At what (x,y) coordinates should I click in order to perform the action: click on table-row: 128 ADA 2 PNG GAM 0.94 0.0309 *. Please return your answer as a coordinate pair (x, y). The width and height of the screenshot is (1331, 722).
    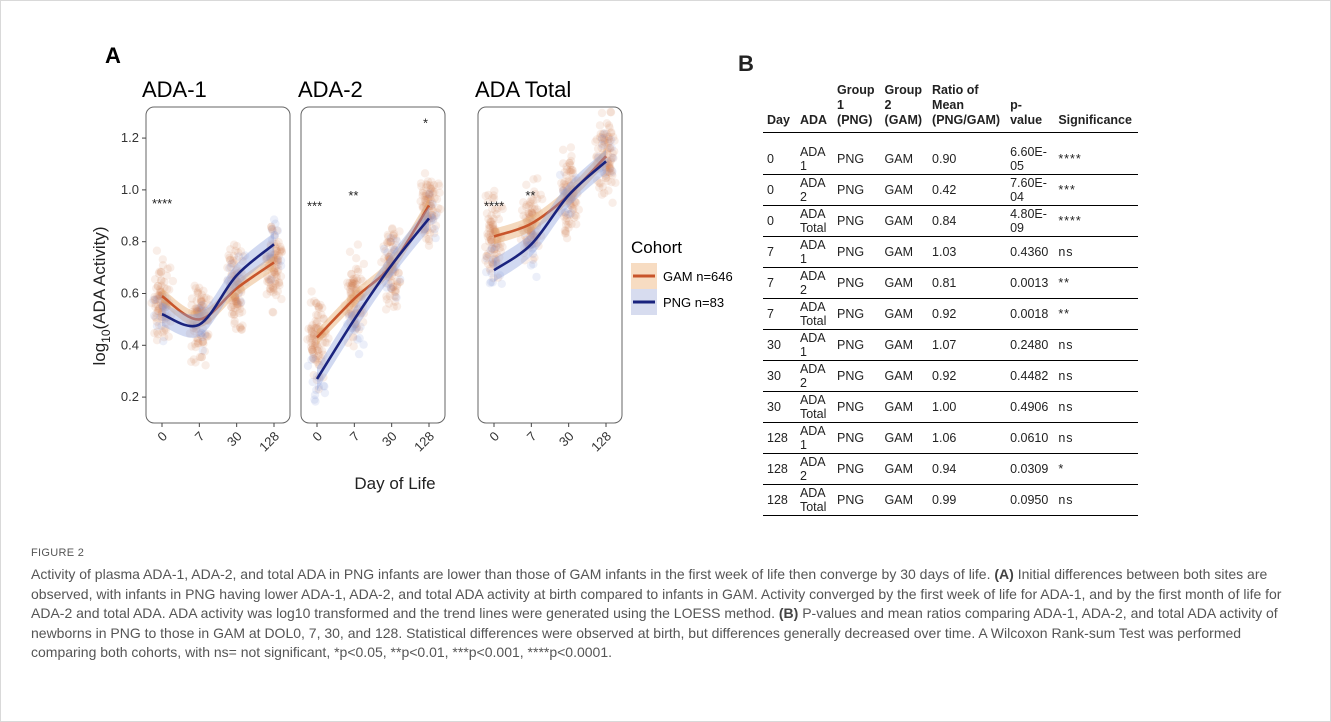
    Looking at the image, I should click on (950, 469).